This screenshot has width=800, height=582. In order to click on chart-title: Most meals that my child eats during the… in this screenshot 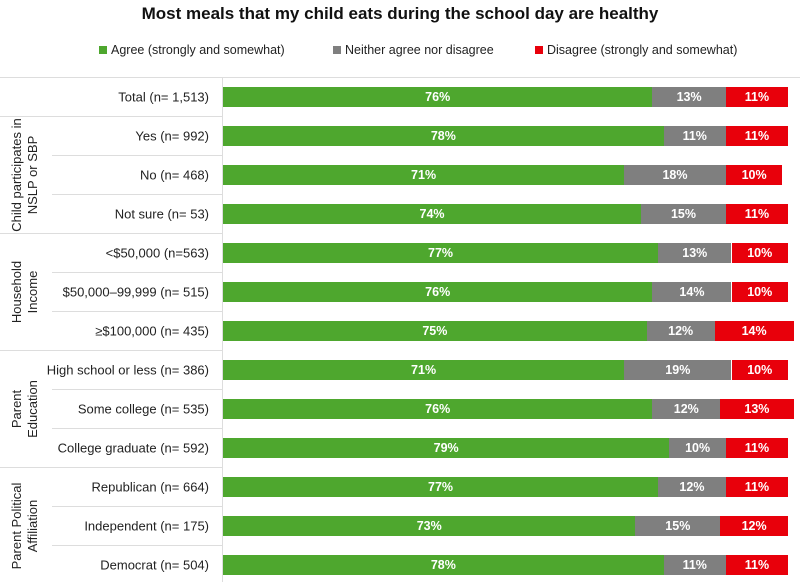, I will do `click(400, 13)`.